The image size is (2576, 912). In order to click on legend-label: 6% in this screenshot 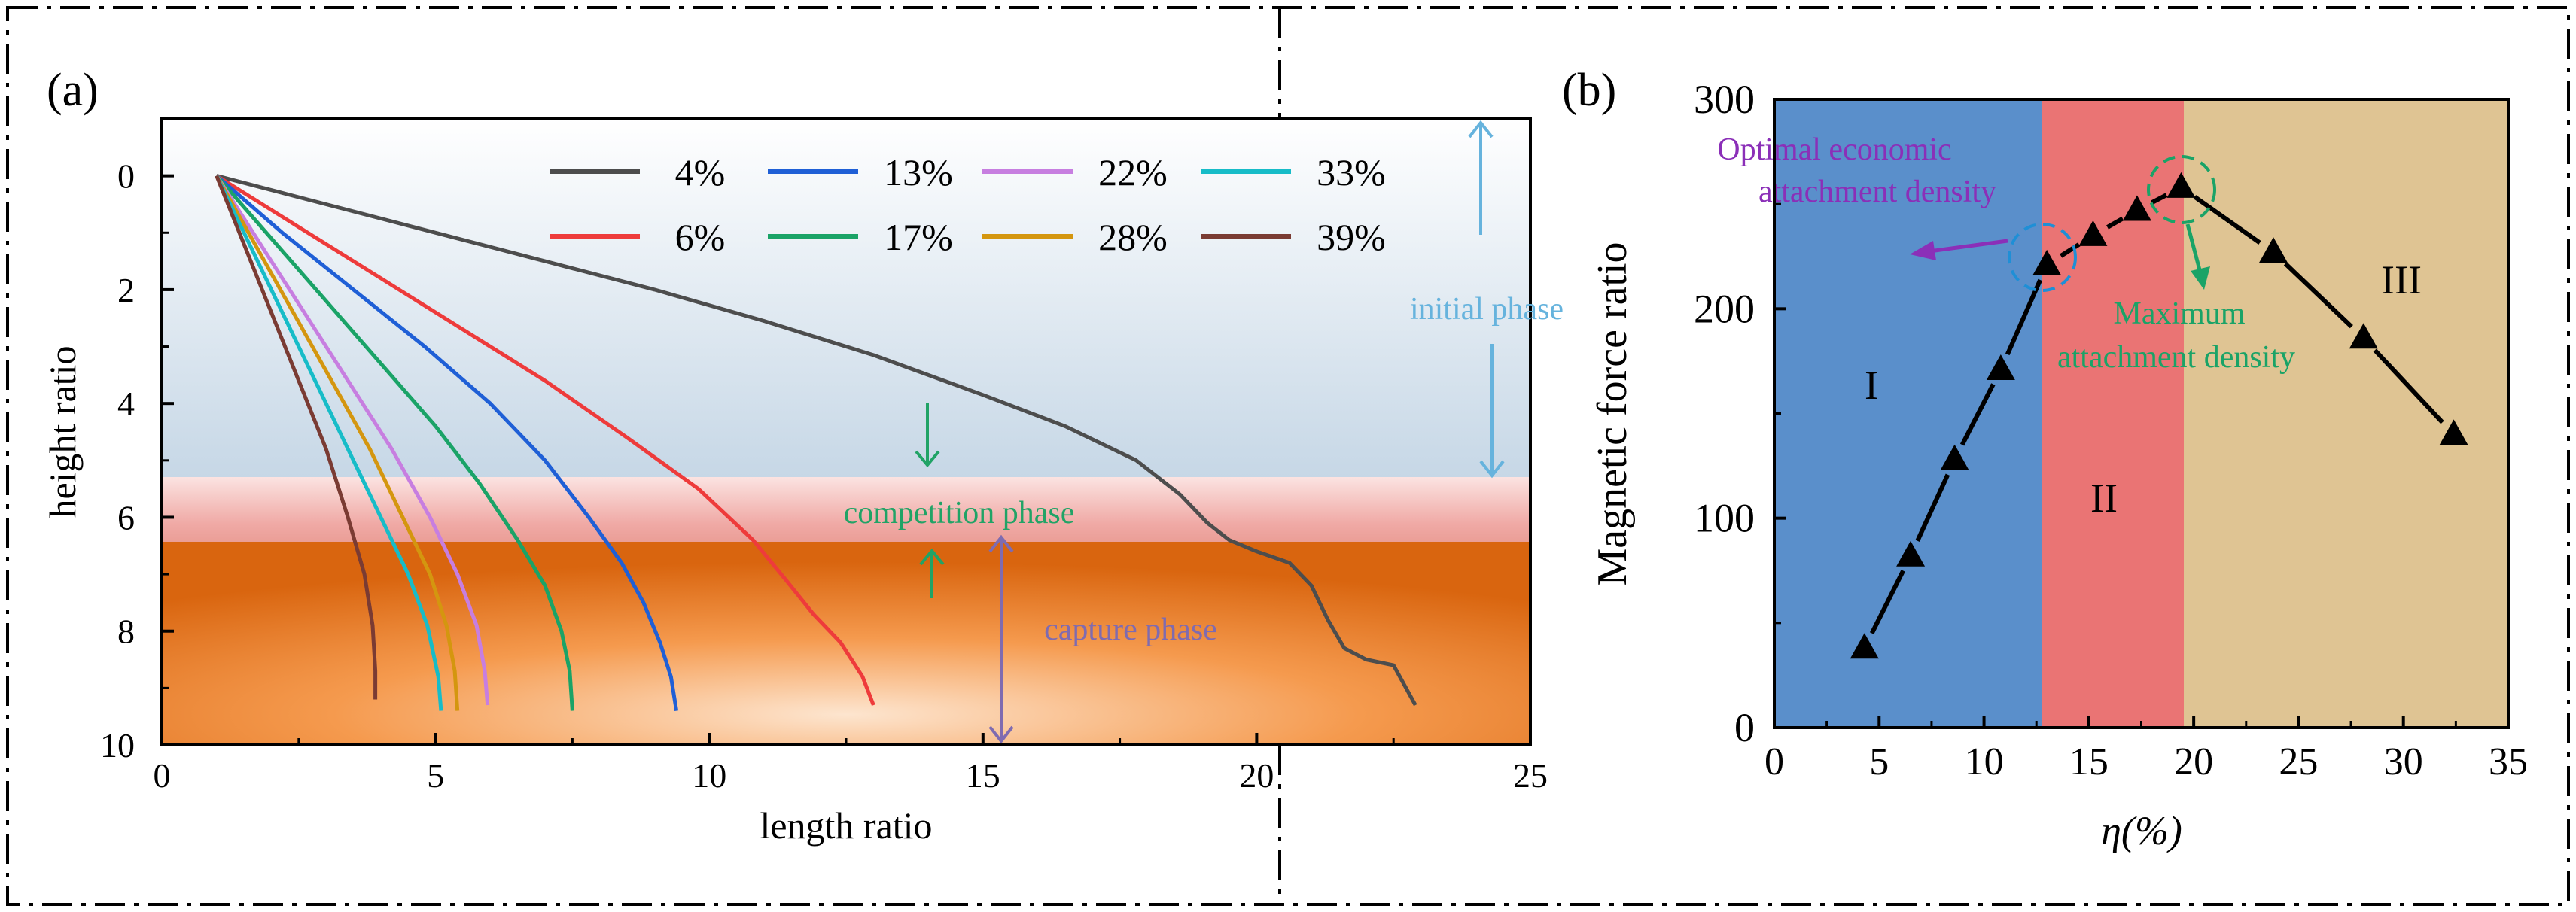, I will do `click(700, 237)`.